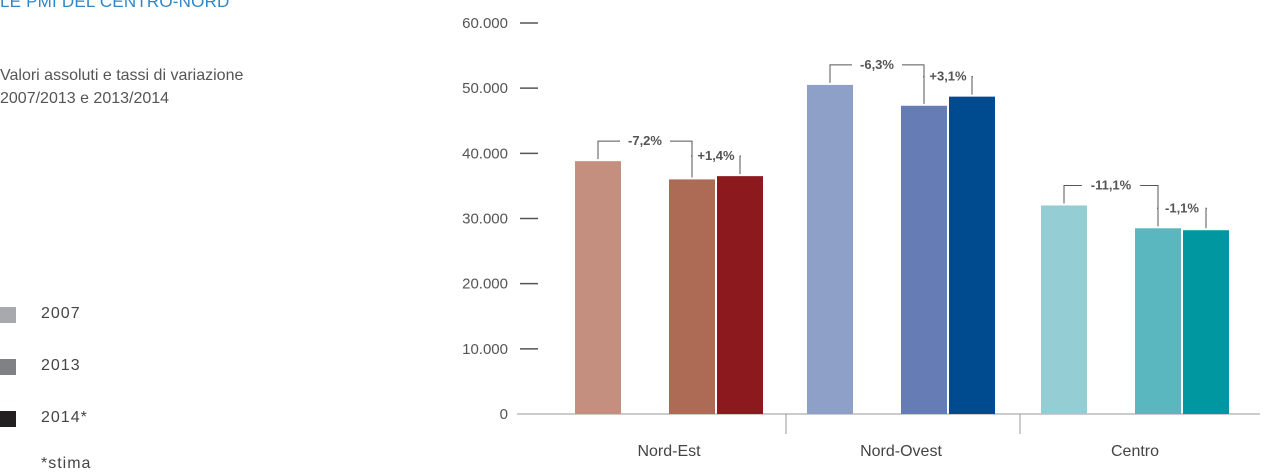 The height and width of the screenshot is (475, 1269). I want to click on change-label: +1,4%, so click(716, 155).